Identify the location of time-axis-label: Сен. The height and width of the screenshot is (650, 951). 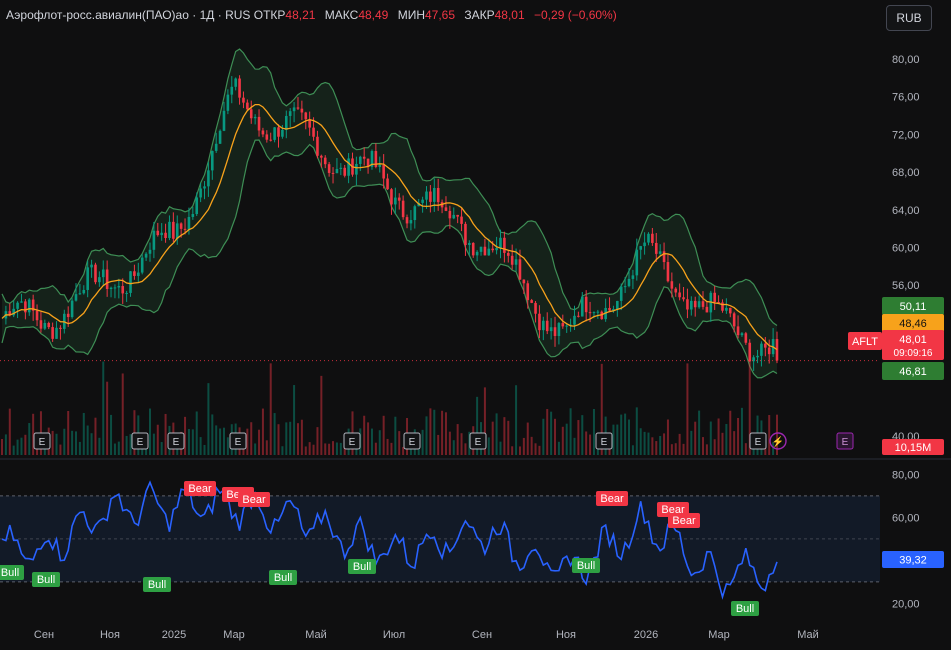
(482, 635).